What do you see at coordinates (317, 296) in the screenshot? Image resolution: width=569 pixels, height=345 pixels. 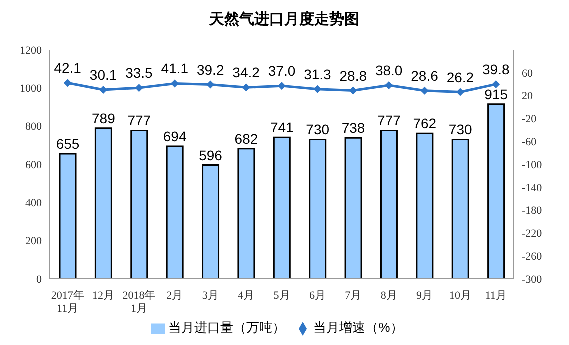 I see `x-tick-label: 6月` at bounding box center [317, 296].